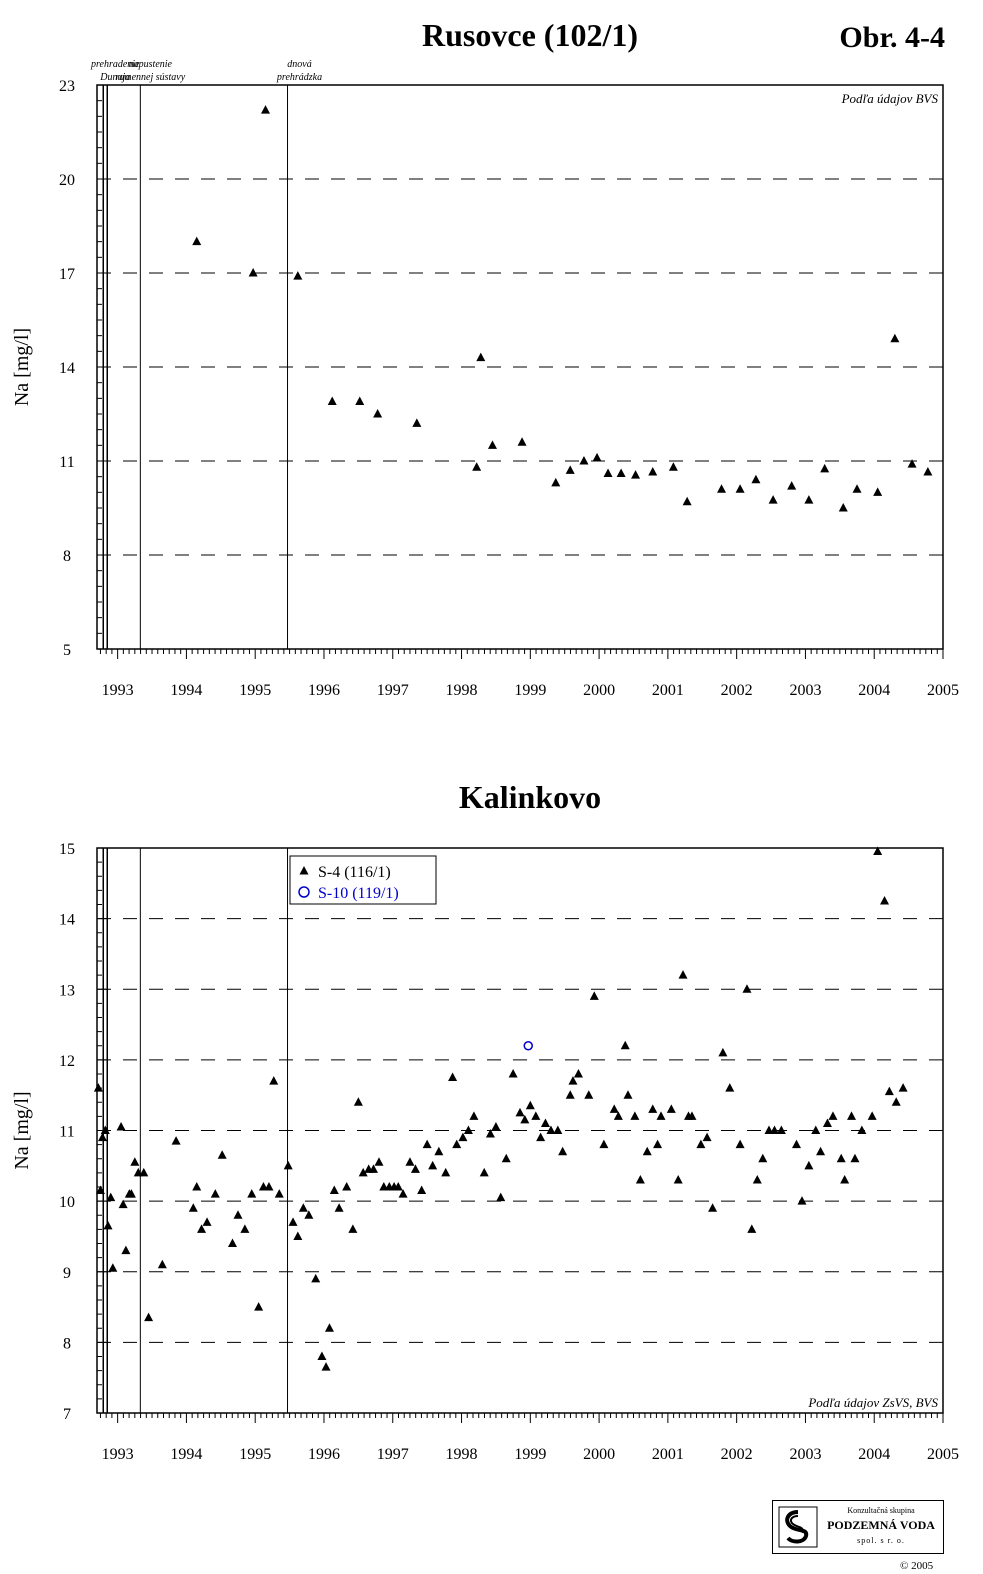  What do you see at coordinates (892, 37) in the screenshot?
I see `figure-label: Obr. 4-4` at bounding box center [892, 37].